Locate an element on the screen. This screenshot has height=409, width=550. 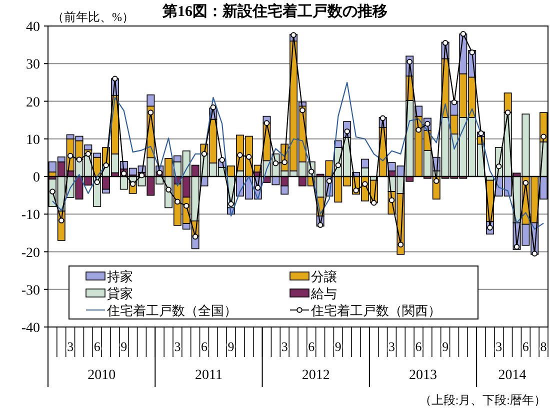
legend-label: 貸家 is located at coordinates (120, 293).